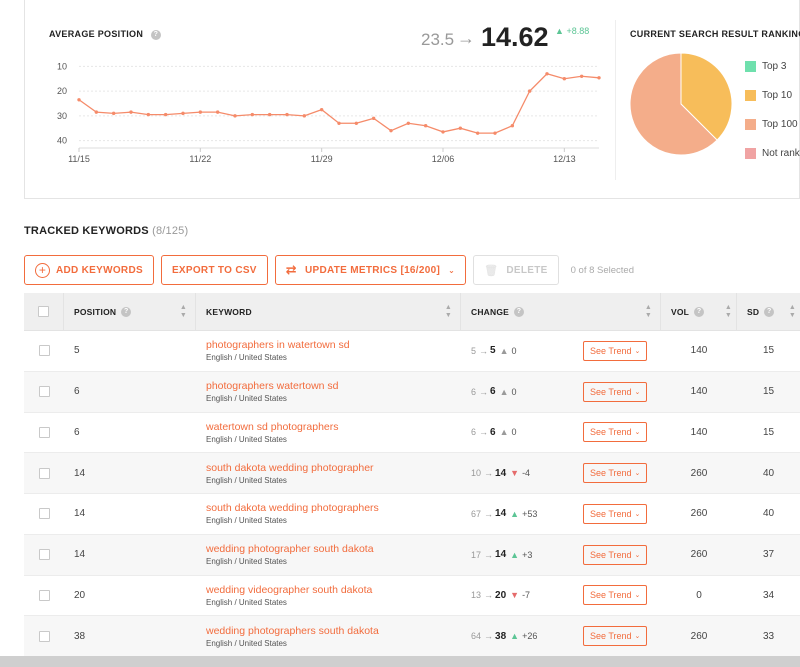 Image resolution: width=800 pixels, height=667 pixels. What do you see at coordinates (43, 311) in the screenshot?
I see `select-all-checkbox` at bounding box center [43, 311].